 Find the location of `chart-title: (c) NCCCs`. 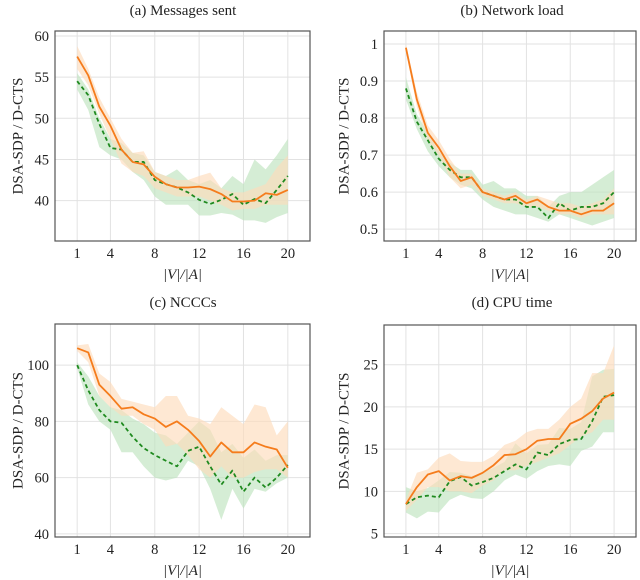

chart-title: (c) NCCCs is located at coordinates (182, 303).